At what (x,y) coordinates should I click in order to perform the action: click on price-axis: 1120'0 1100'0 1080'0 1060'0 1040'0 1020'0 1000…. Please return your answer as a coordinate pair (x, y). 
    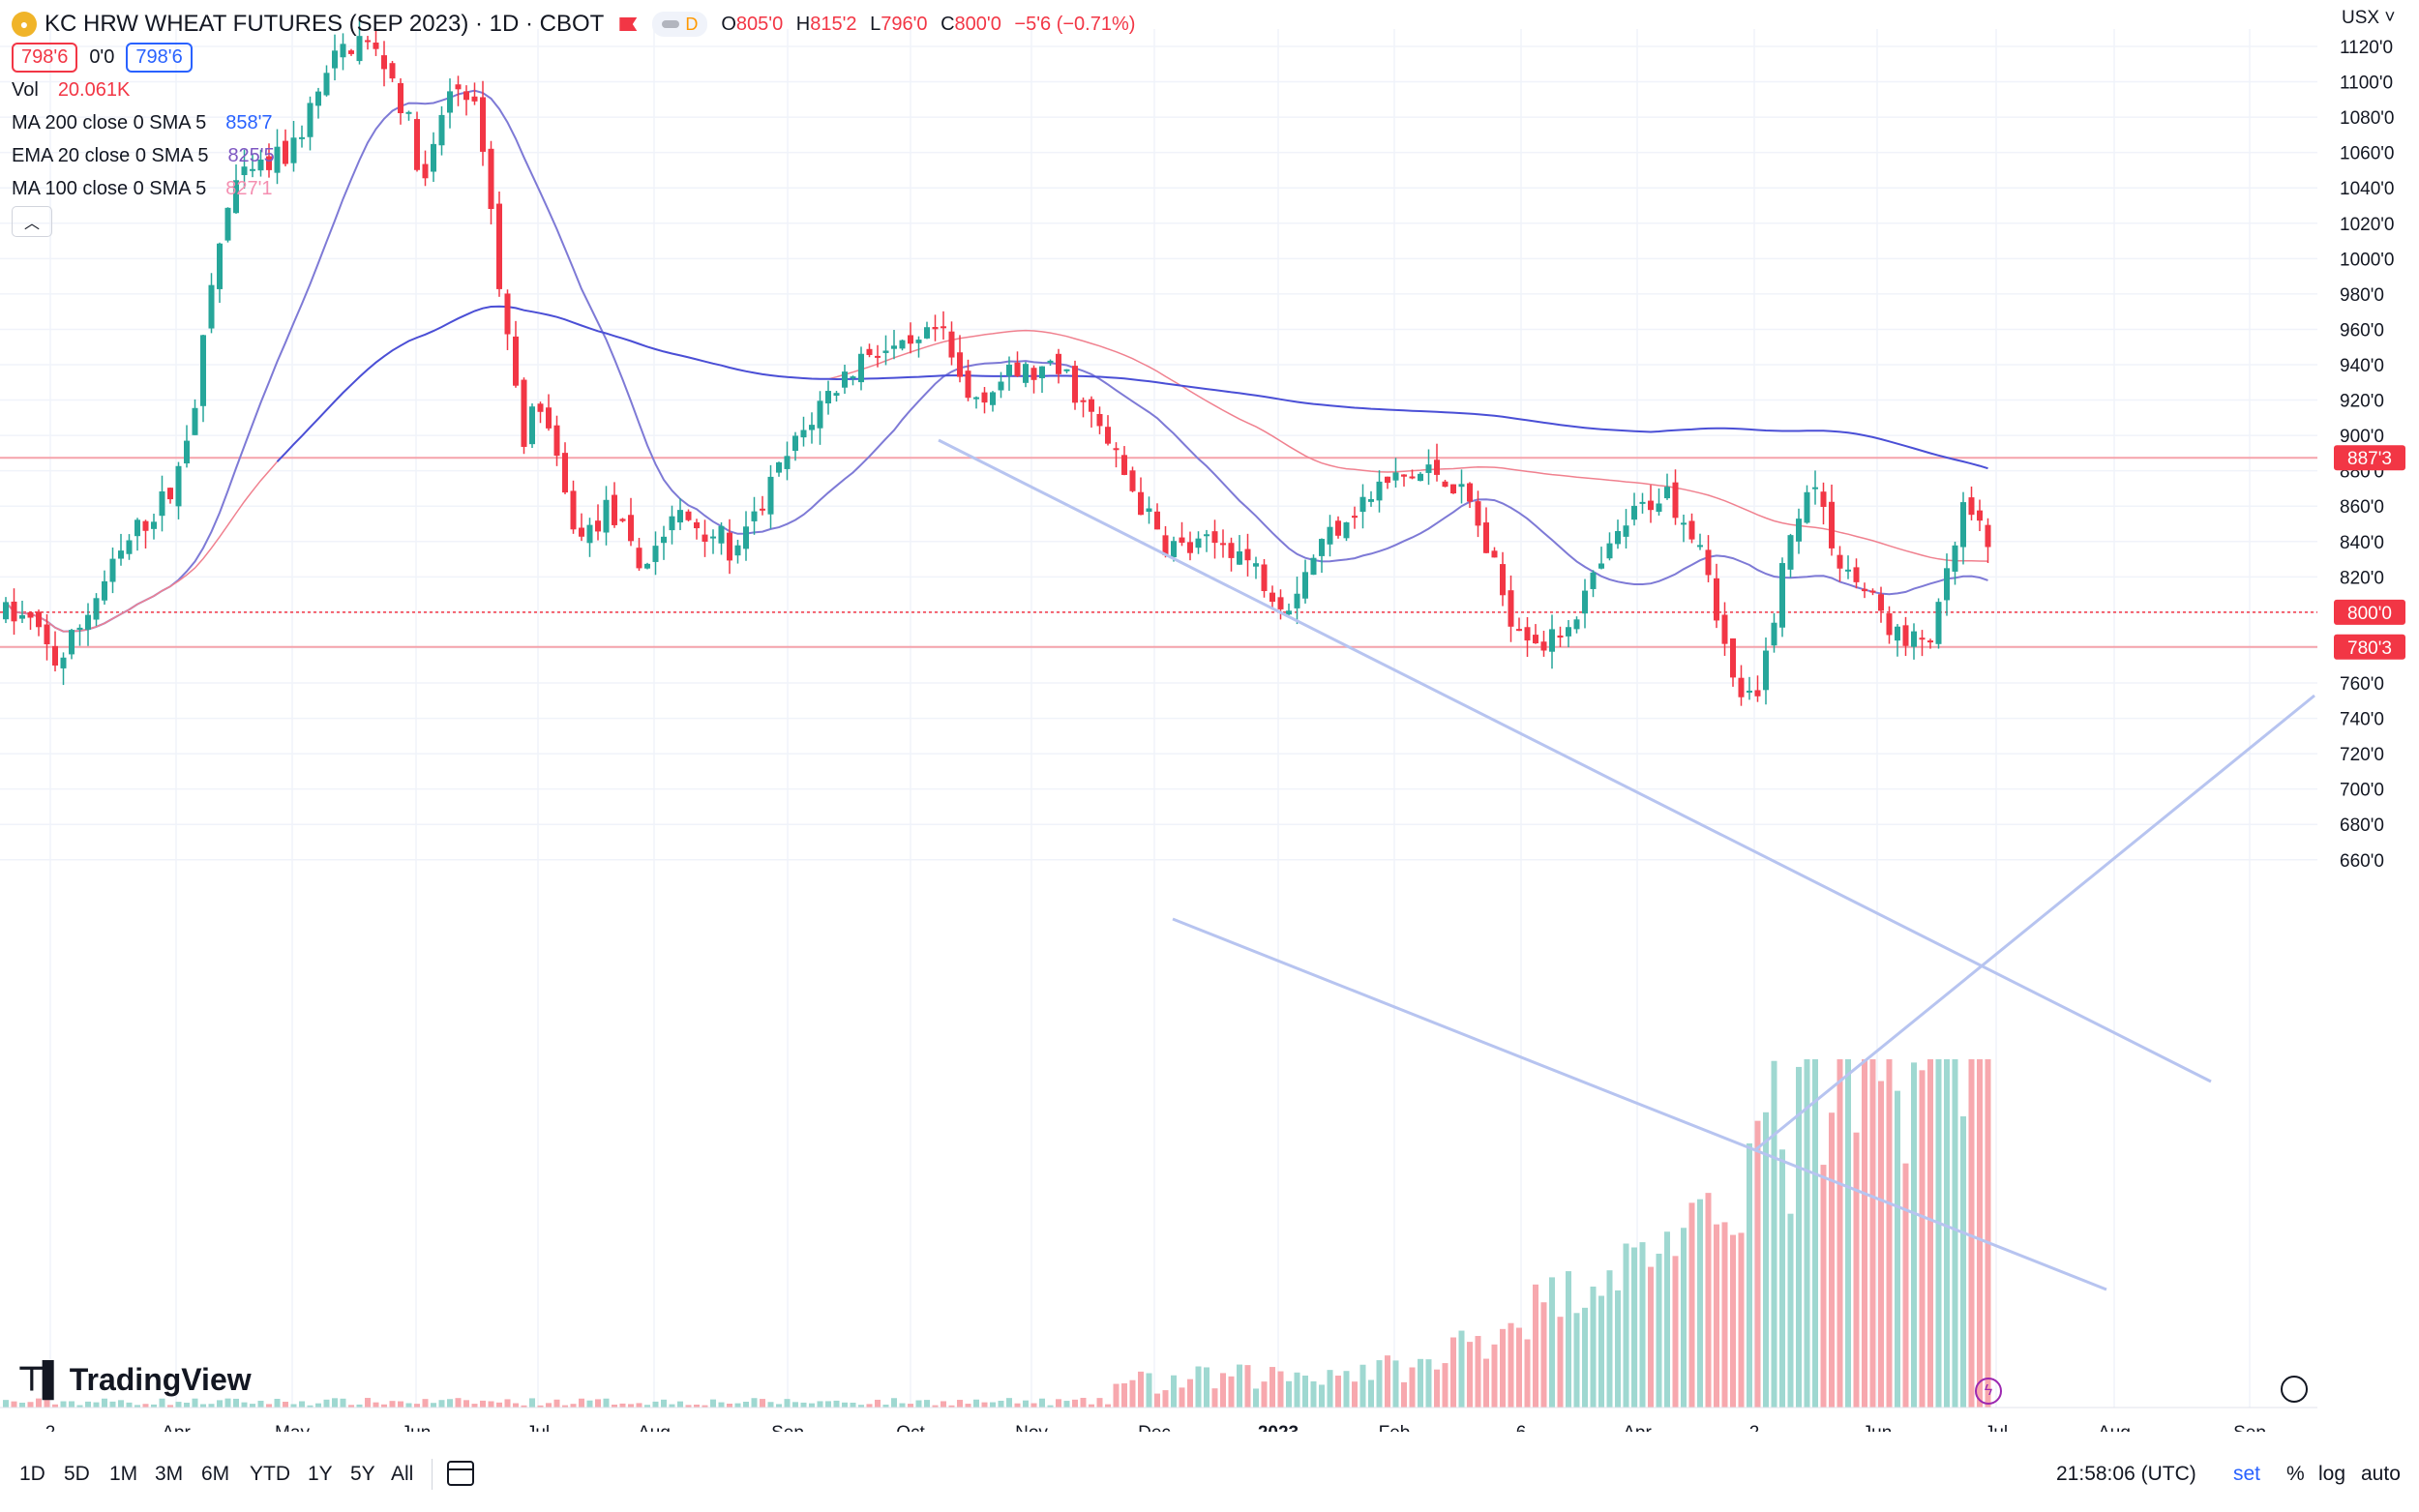
    Looking at the image, I should click on (2370, 455).